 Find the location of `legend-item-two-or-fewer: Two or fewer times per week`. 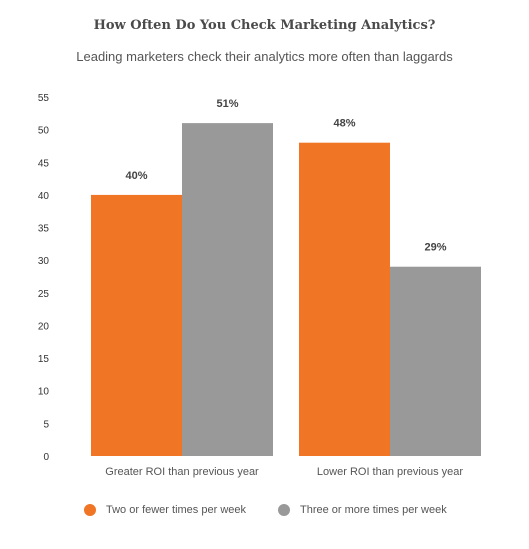

legend-item-two-or-fewer: Two or fewer times per week is located at coordinates (165, 510).